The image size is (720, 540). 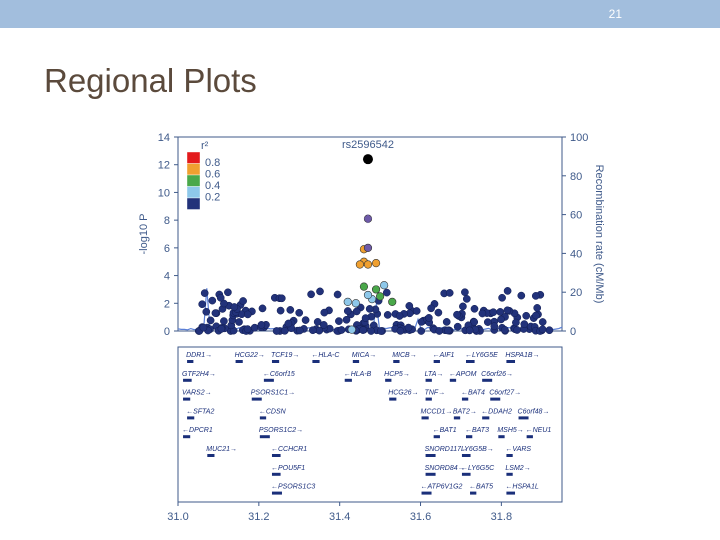 What do you see at coordinates (221, 449) in the screenshot?
I see `gene-label: MUC21→` at bounding box center [221, 449].